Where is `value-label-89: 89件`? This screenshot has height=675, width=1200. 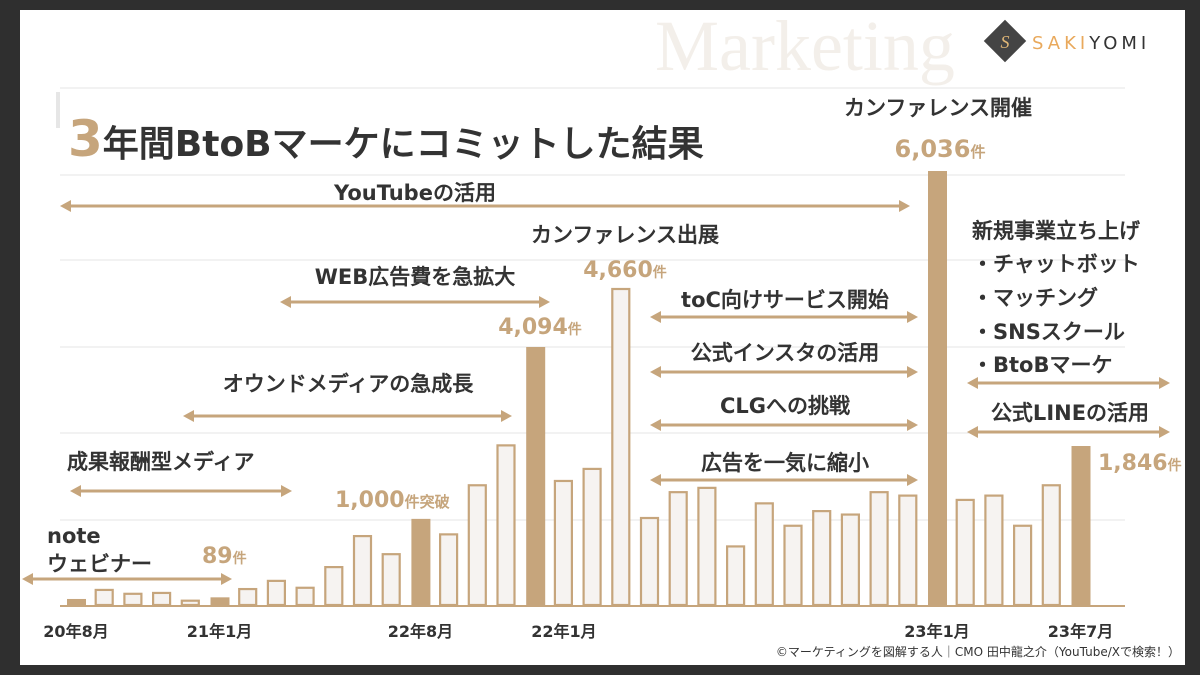 value-label-89: 89件 is located at coordinates (224, 556).